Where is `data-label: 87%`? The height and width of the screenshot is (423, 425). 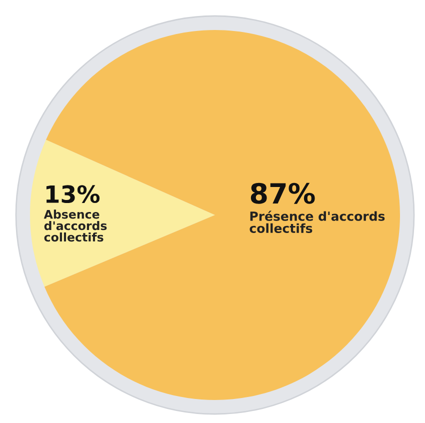
data-label: 87% is located at coordinates (282, 193).